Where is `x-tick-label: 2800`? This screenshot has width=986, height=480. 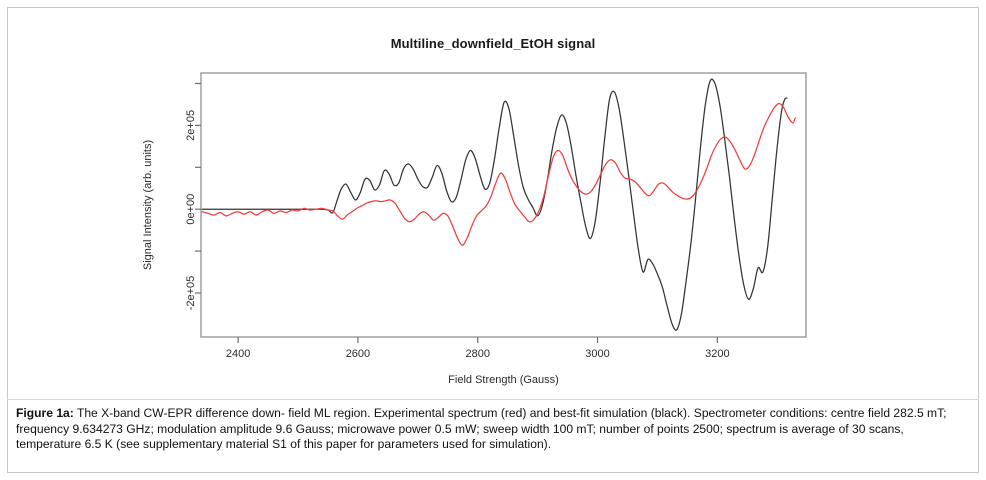
x-tick-label: 2800 is located at coordinates (478, 354).